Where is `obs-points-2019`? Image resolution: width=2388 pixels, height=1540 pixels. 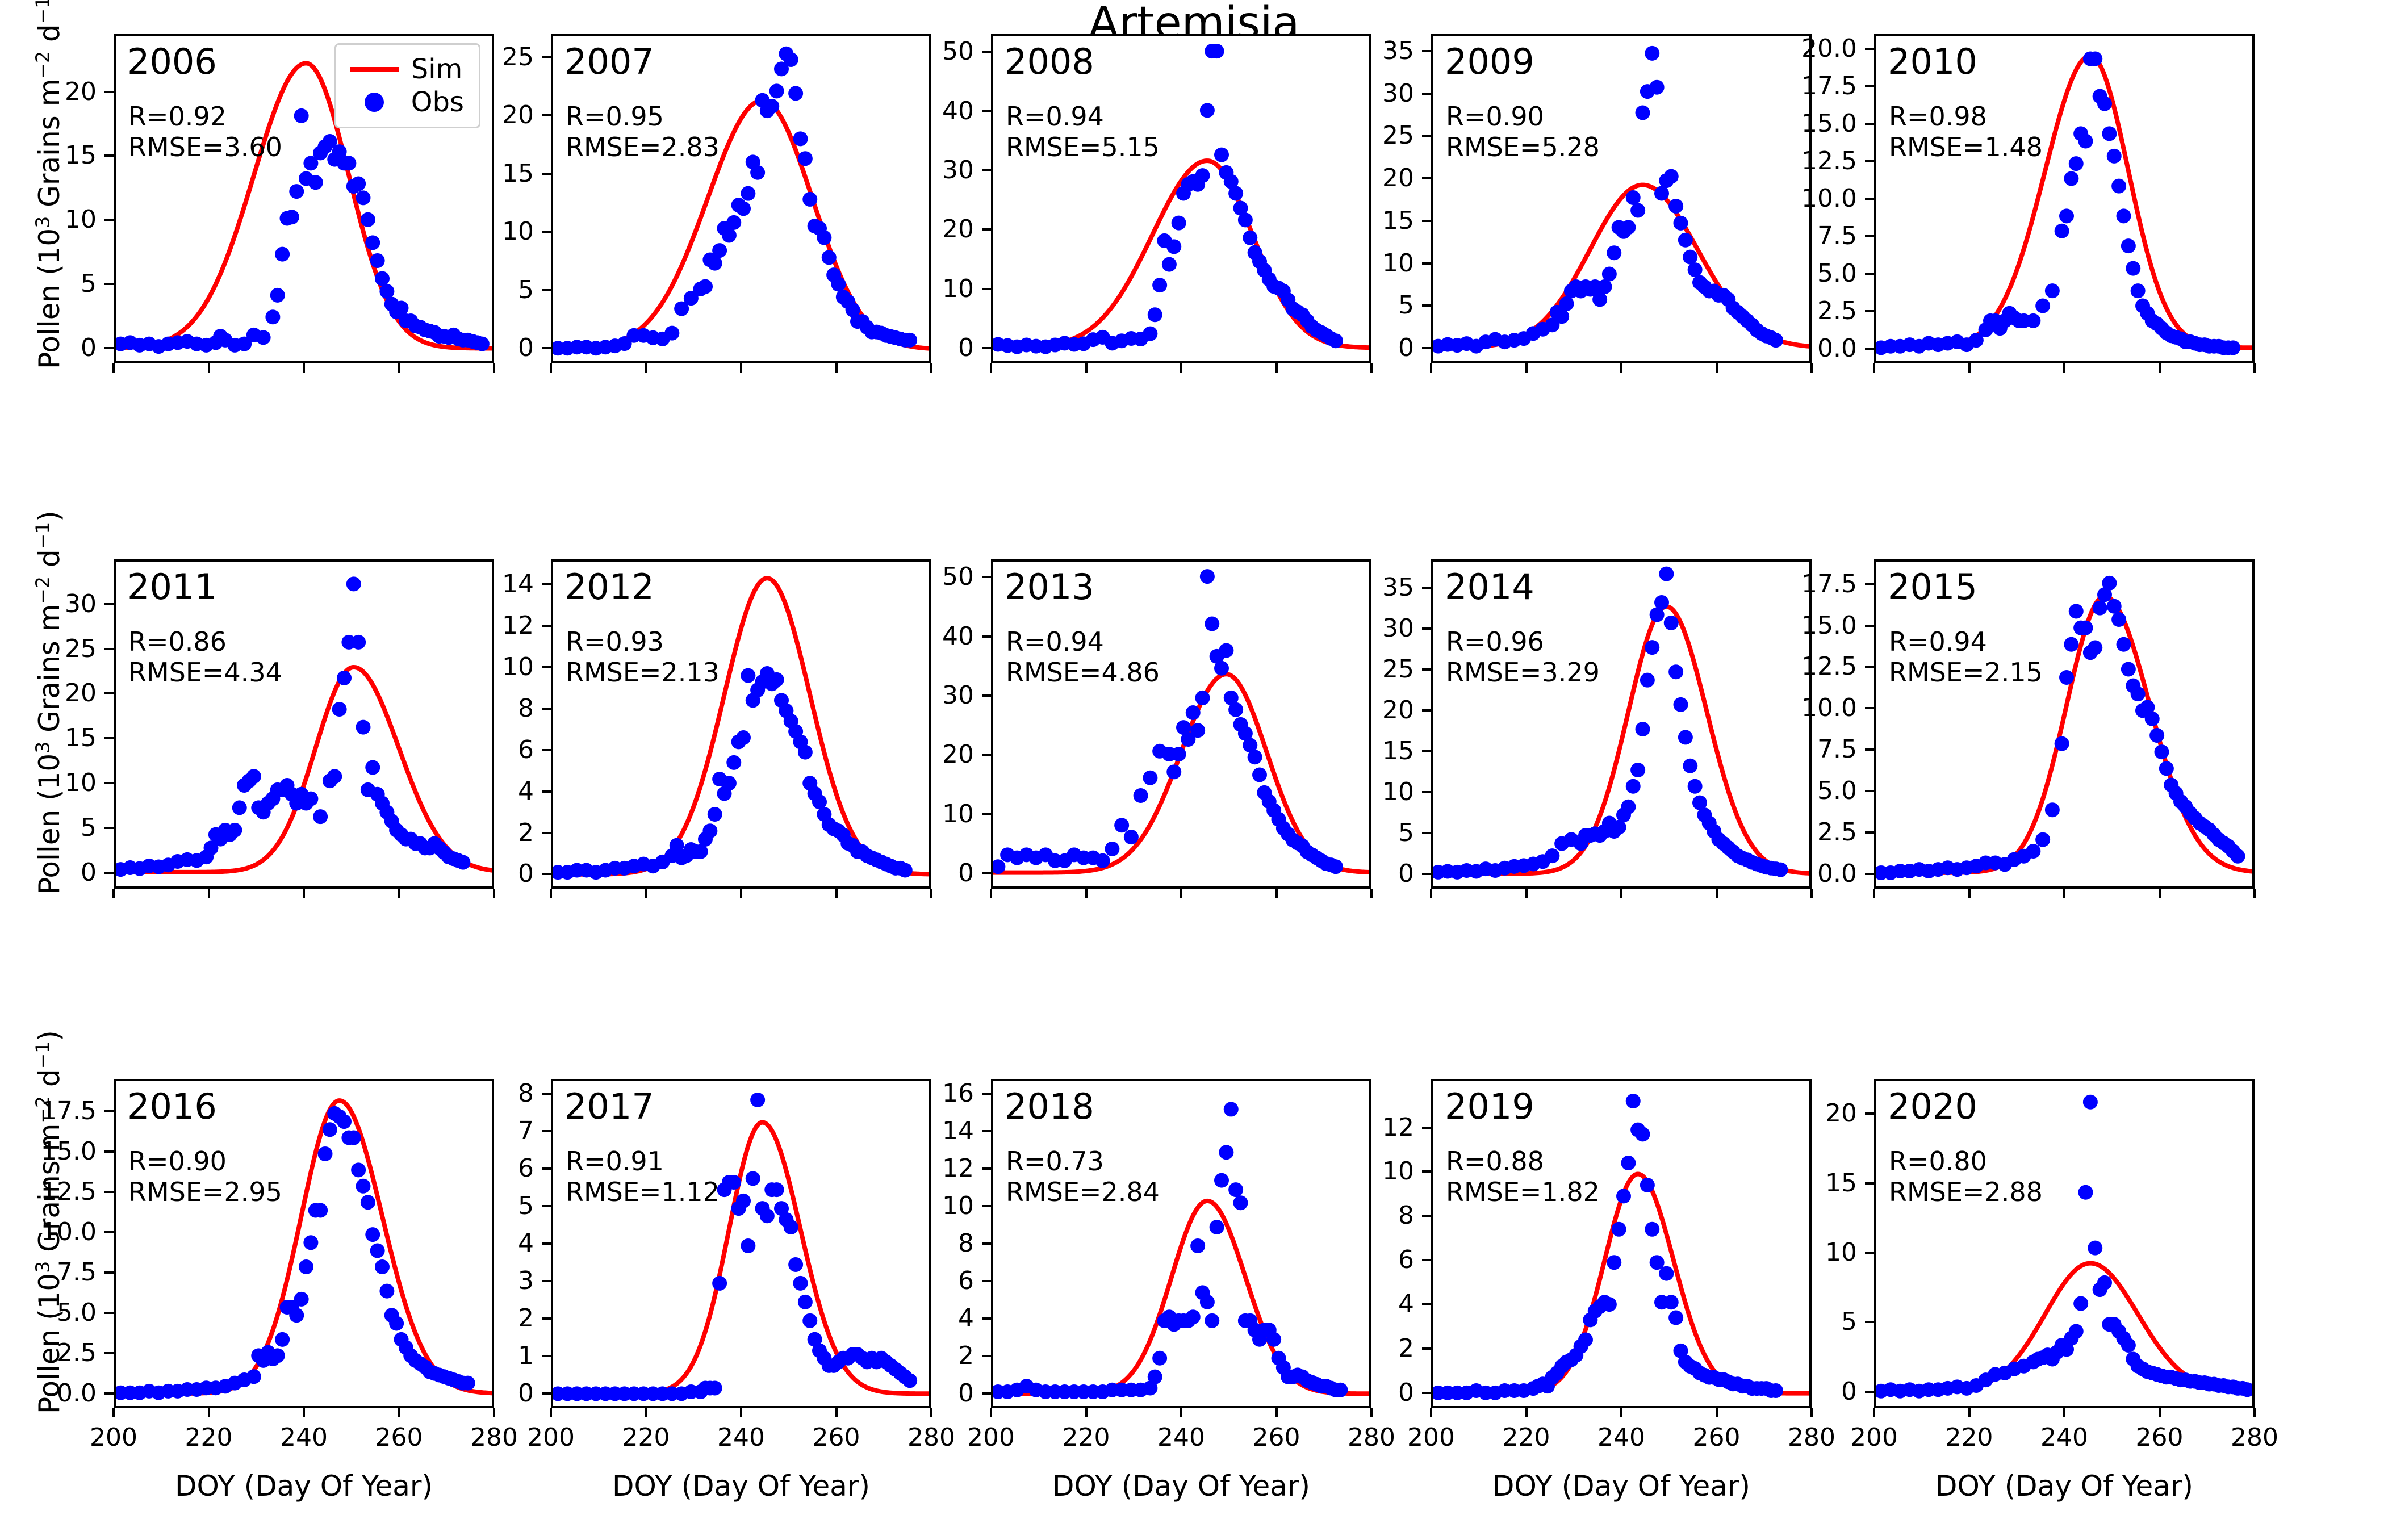 obs-points-2019 is located at coordinates (1608, 1247).